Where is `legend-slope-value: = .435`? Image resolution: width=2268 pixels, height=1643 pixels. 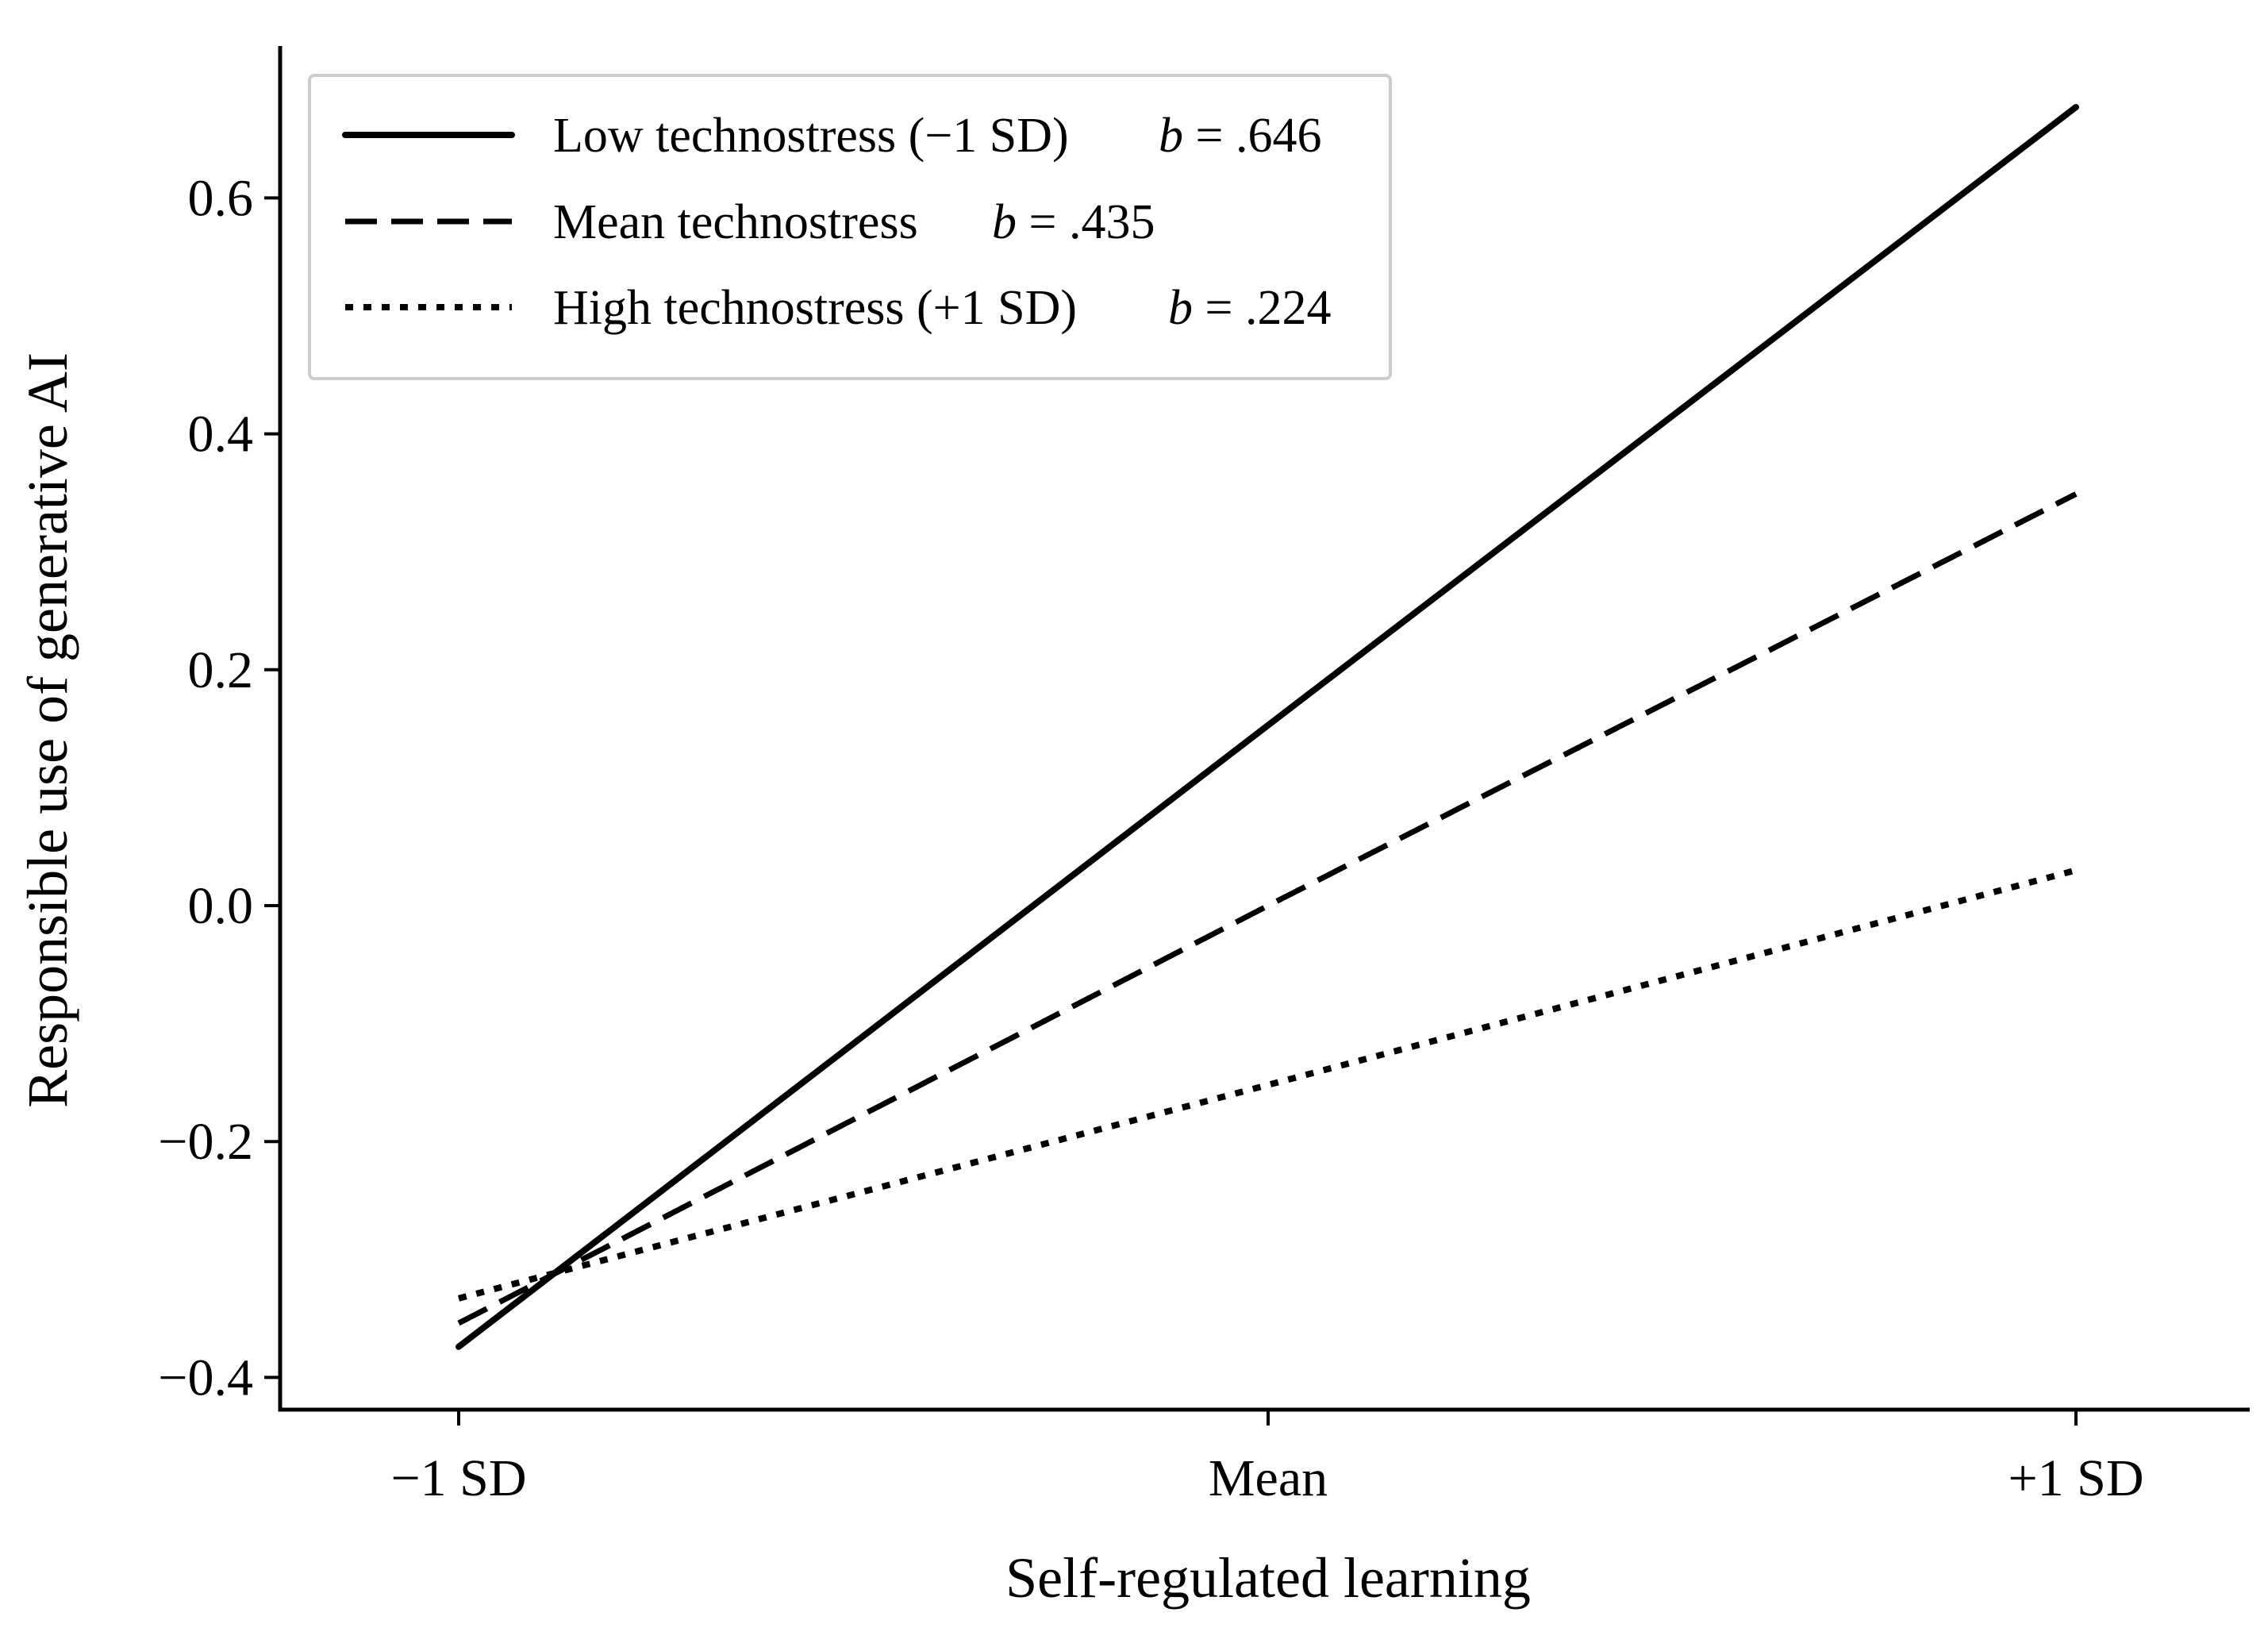
legend-slope-value: = .435 is located at coordinates (1086, 222).